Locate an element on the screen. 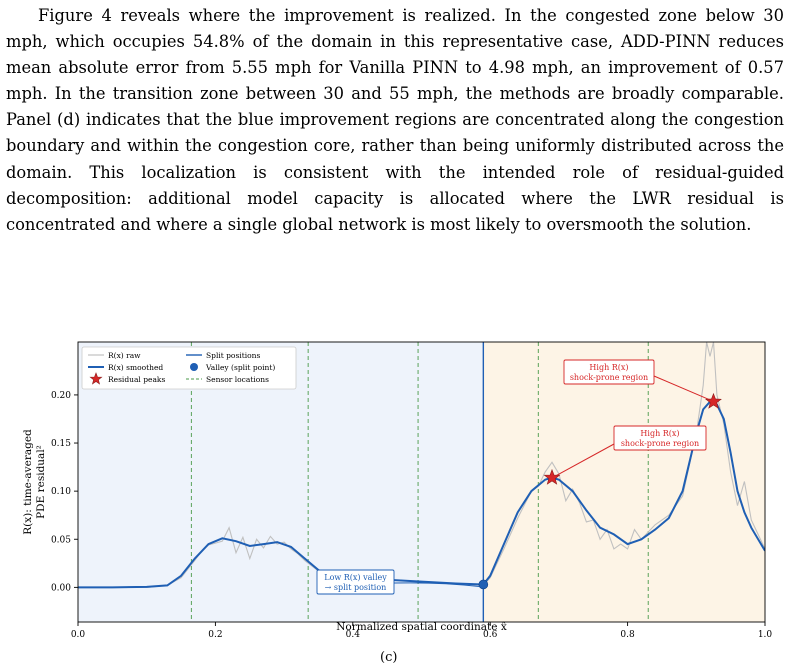 The width and height of the screenshot is (788, 667). peak-annotation-top-line1: High R(x) is located at coordinates (608, 367).